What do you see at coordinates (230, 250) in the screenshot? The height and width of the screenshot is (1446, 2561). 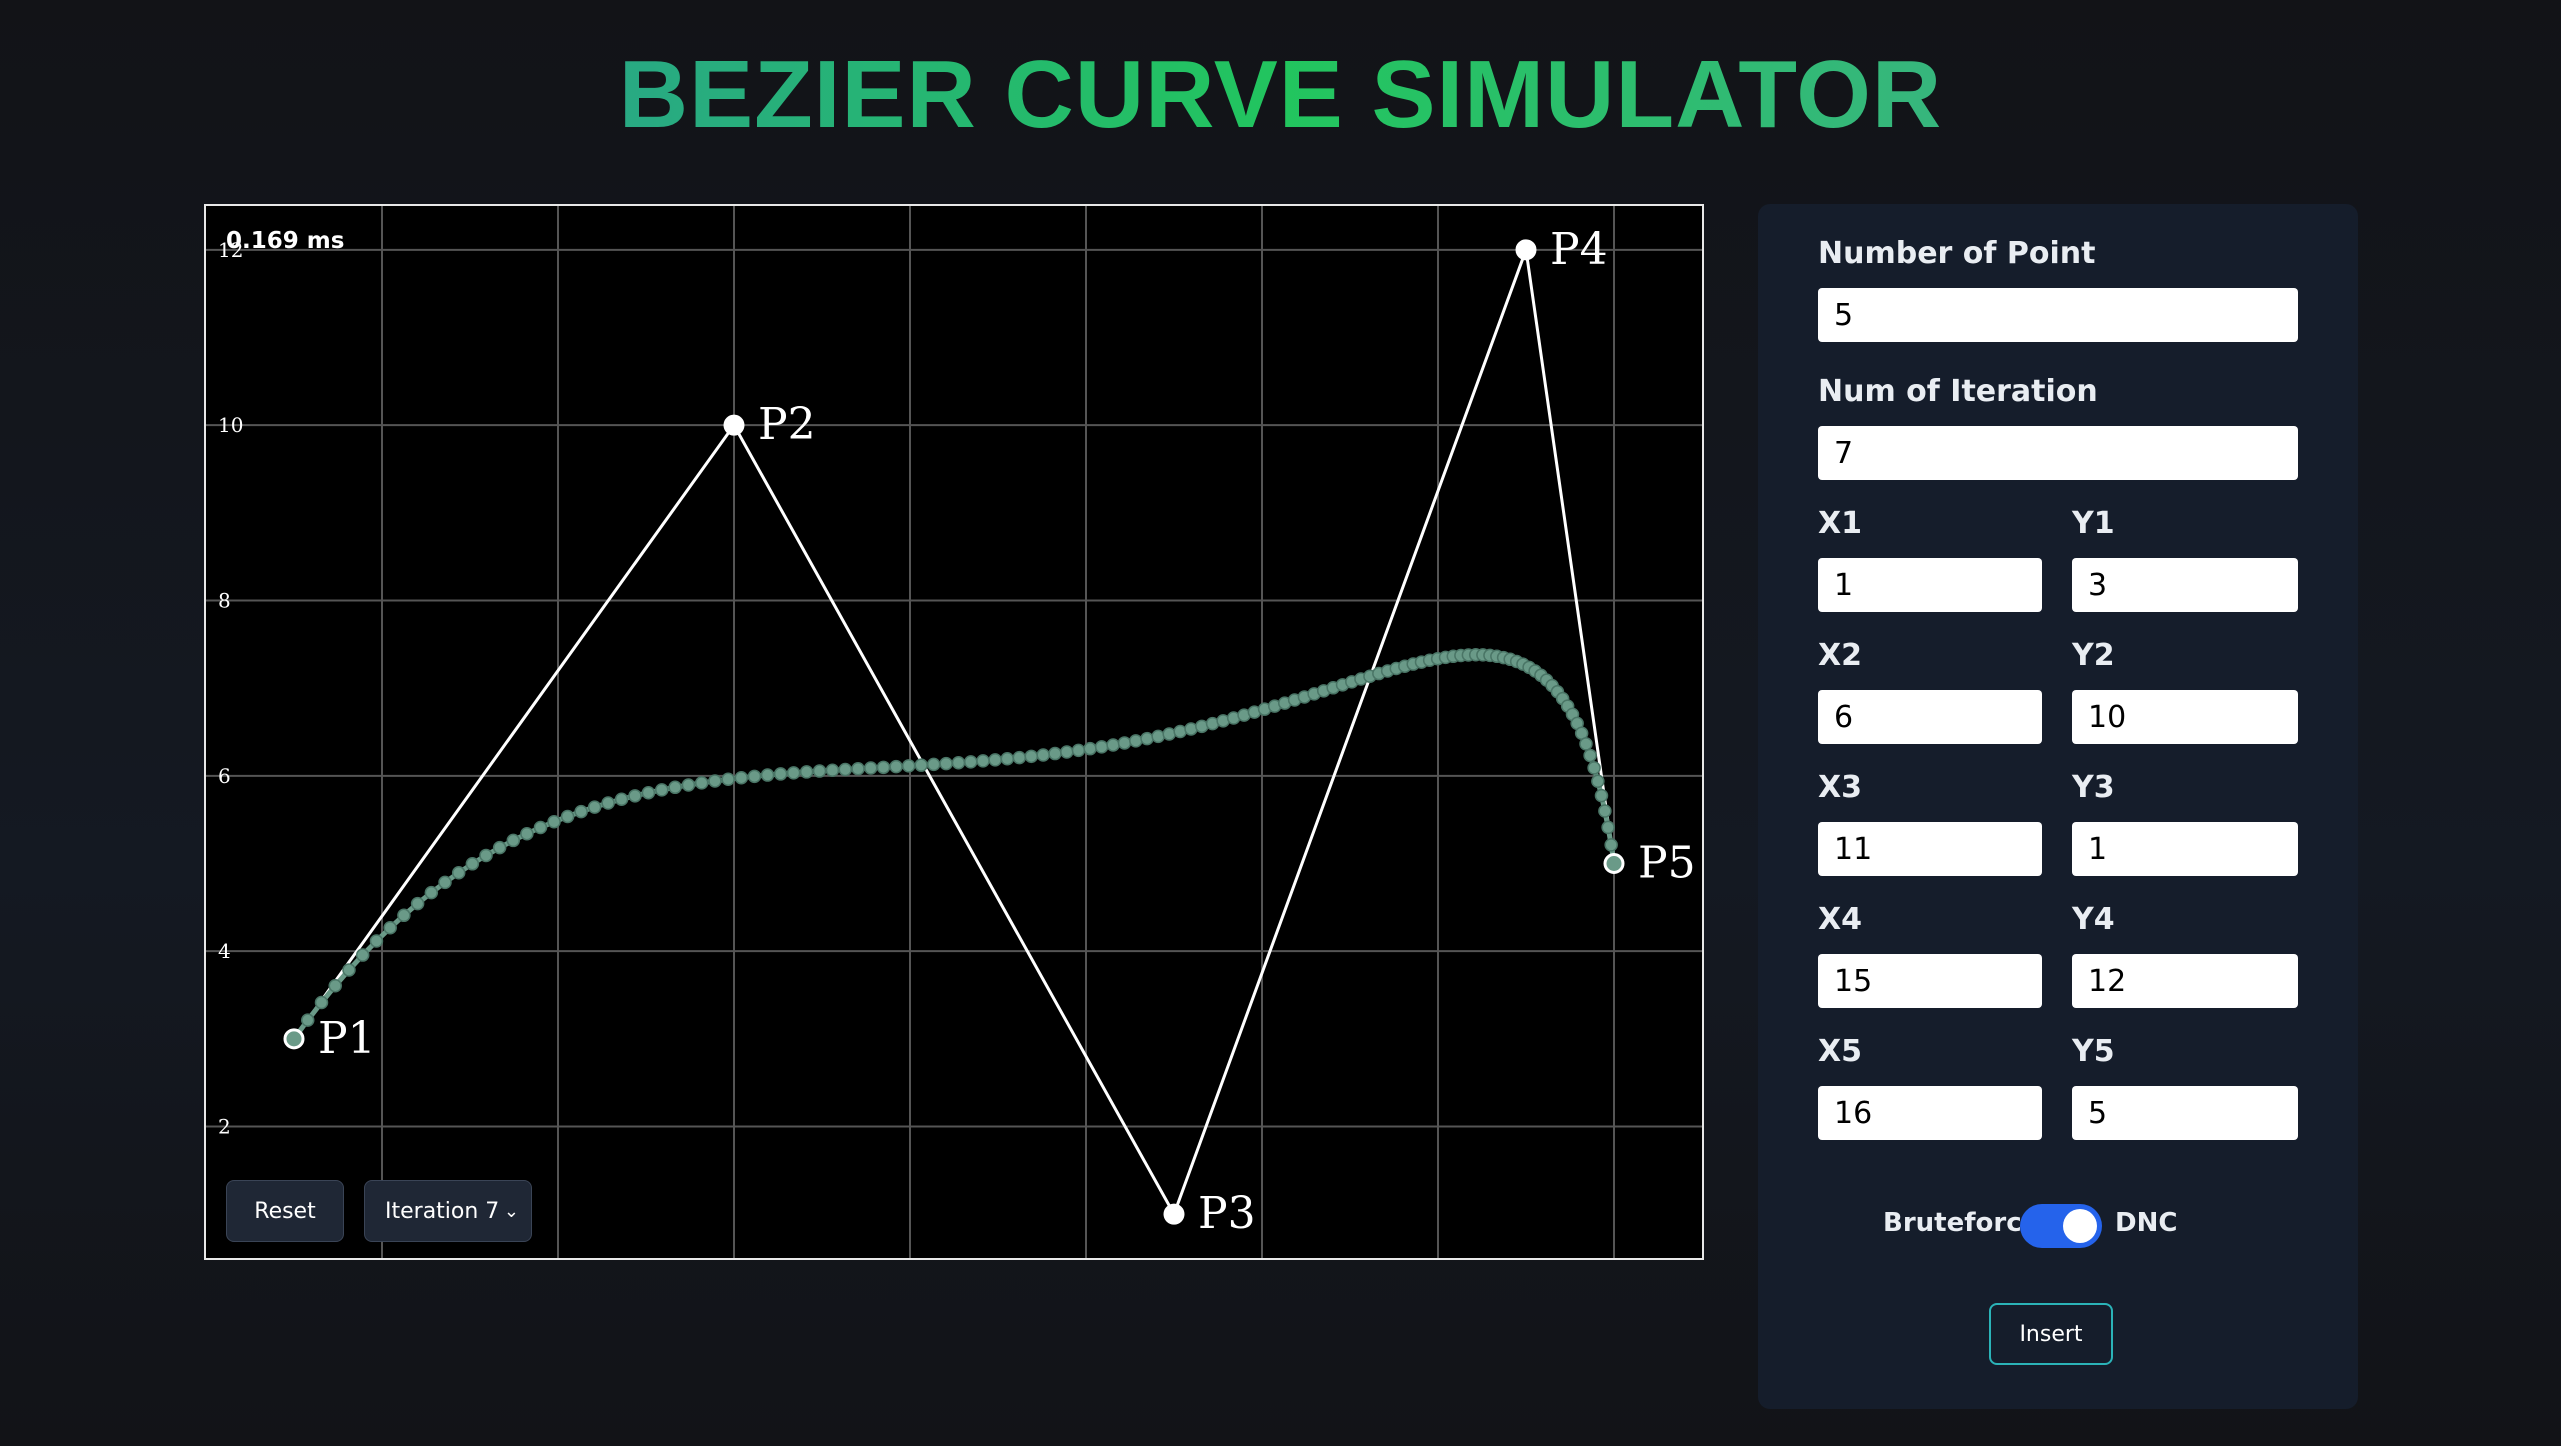 I see `y-tick-label: 12` at bounding box center [230, 250].